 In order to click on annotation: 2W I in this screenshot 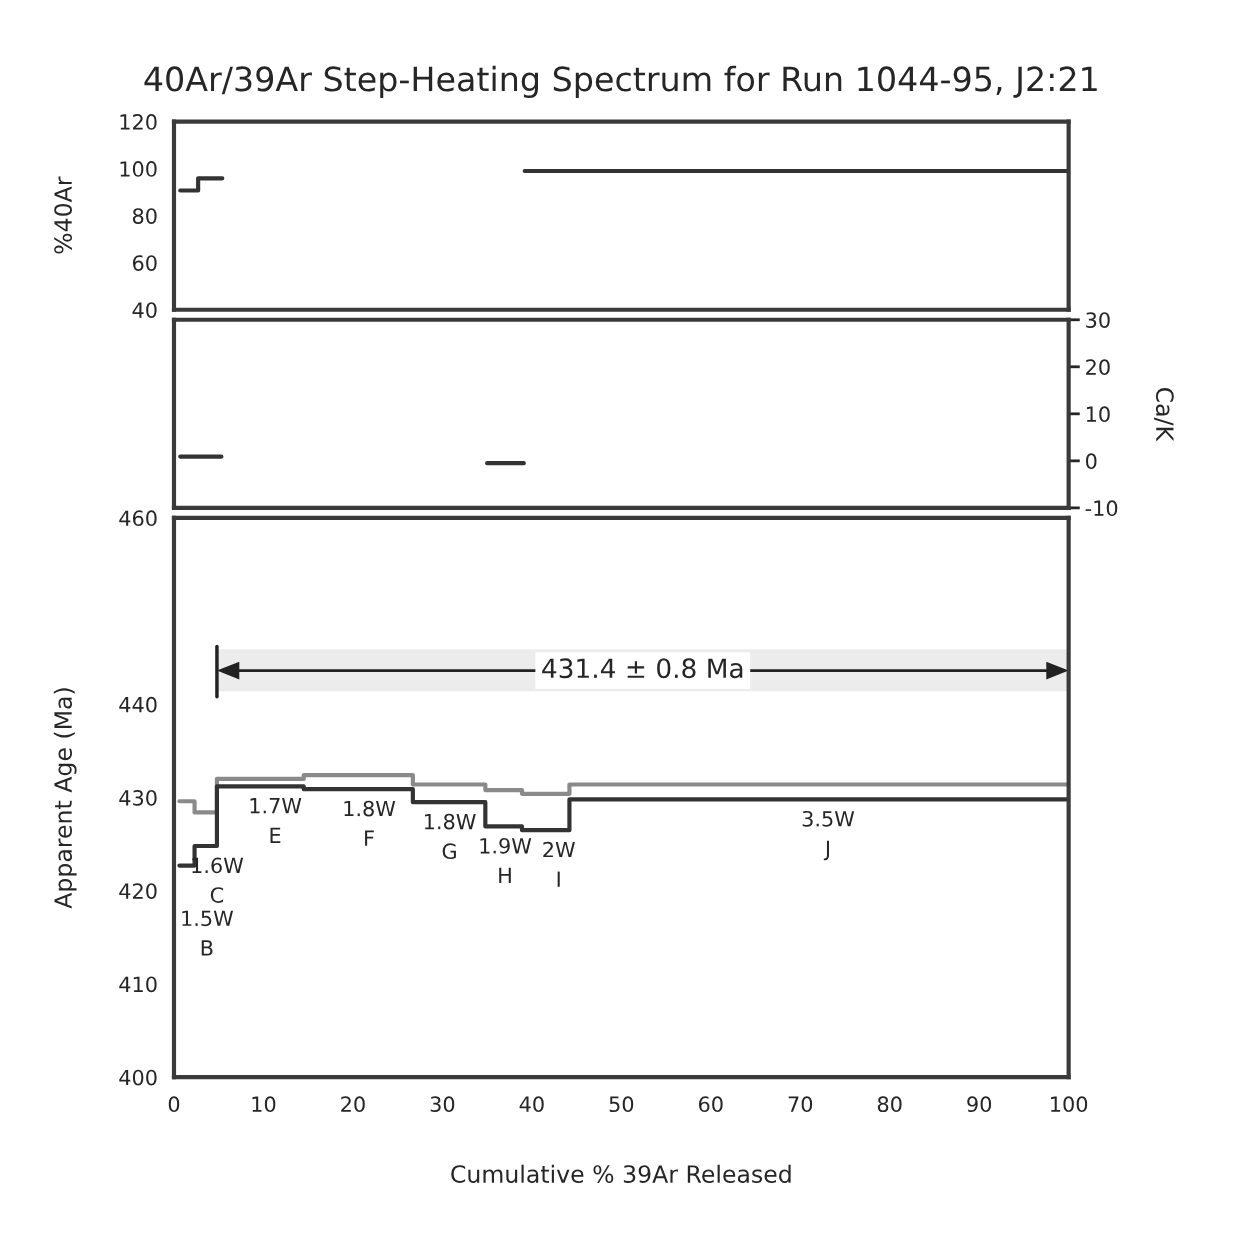, I will do `click(559, 864)`.